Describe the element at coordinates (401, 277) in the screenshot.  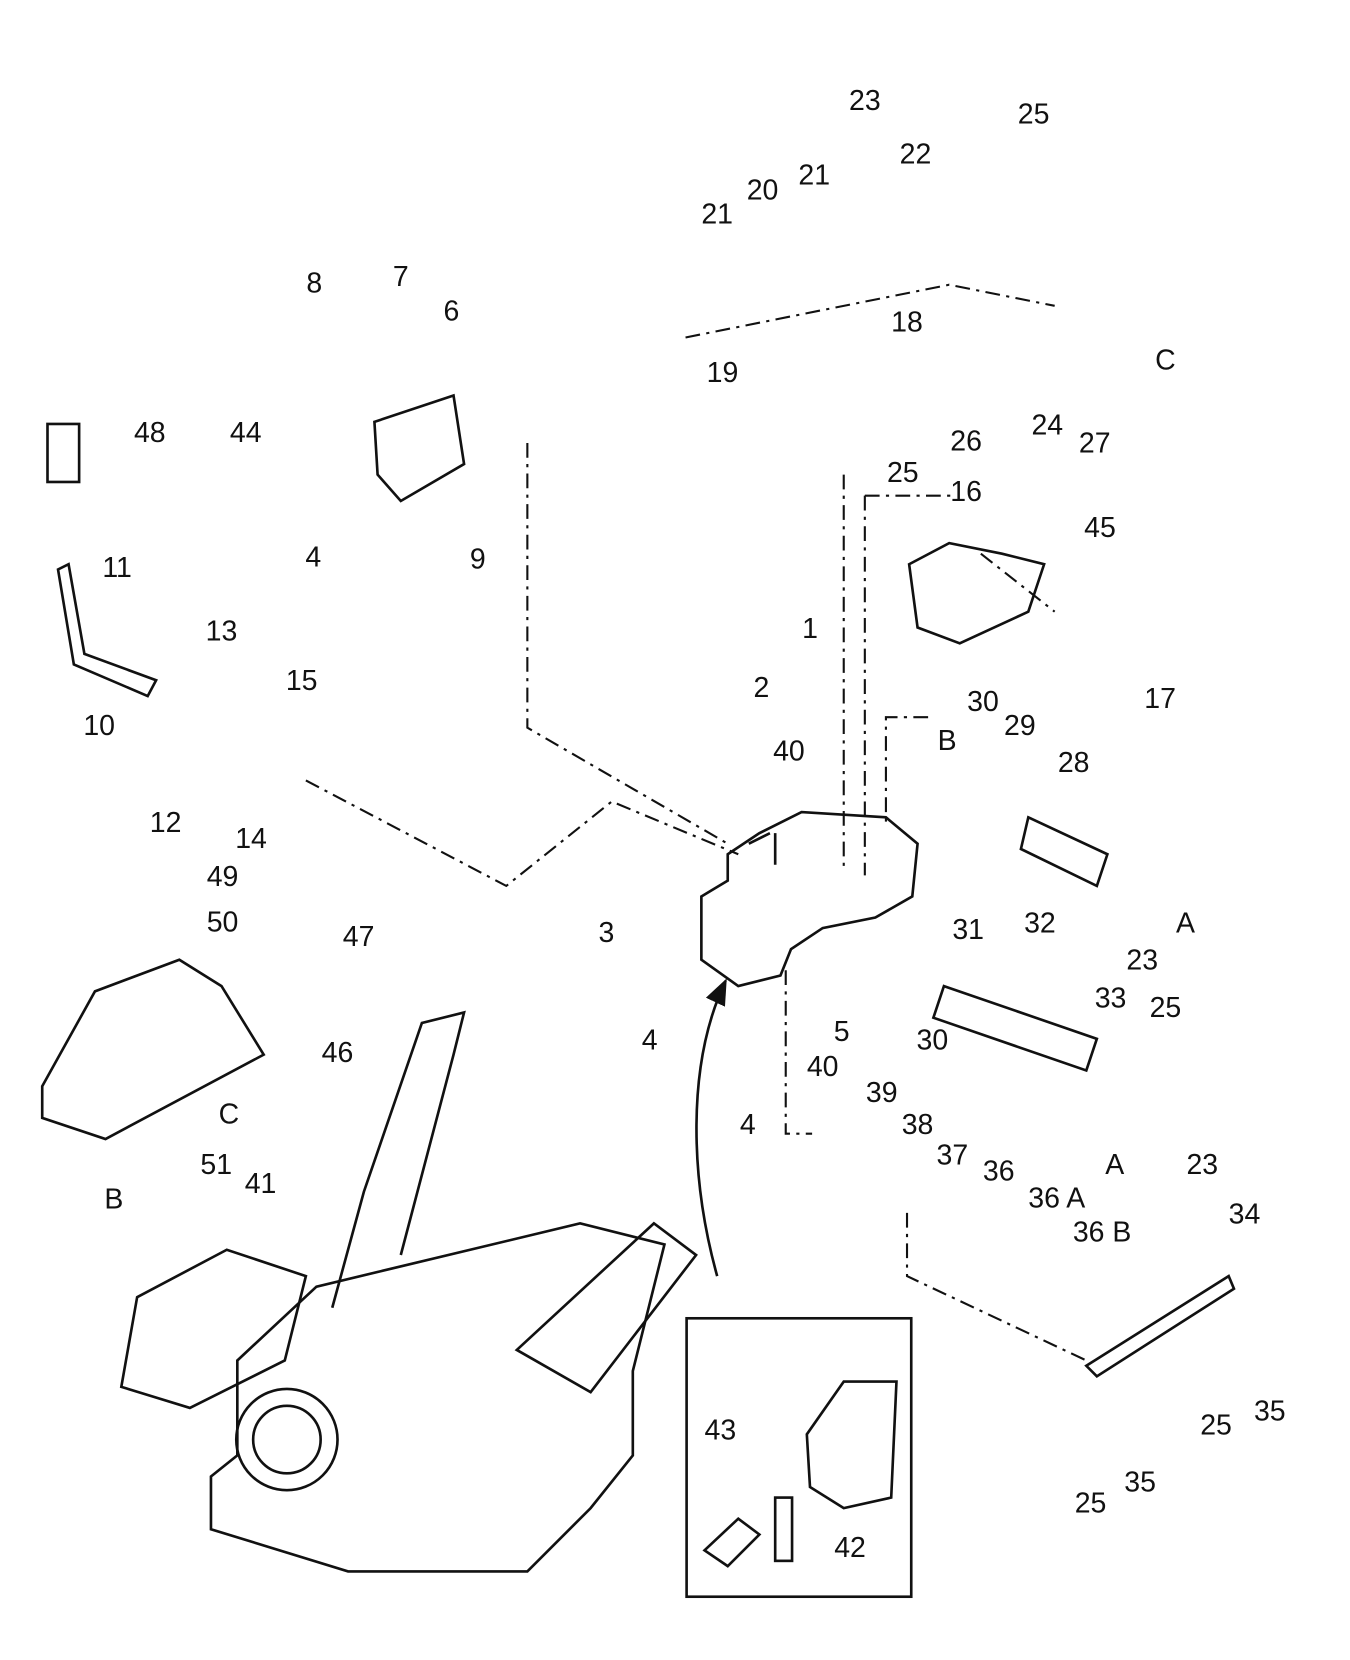
I see `callout-label: 7` at that location.